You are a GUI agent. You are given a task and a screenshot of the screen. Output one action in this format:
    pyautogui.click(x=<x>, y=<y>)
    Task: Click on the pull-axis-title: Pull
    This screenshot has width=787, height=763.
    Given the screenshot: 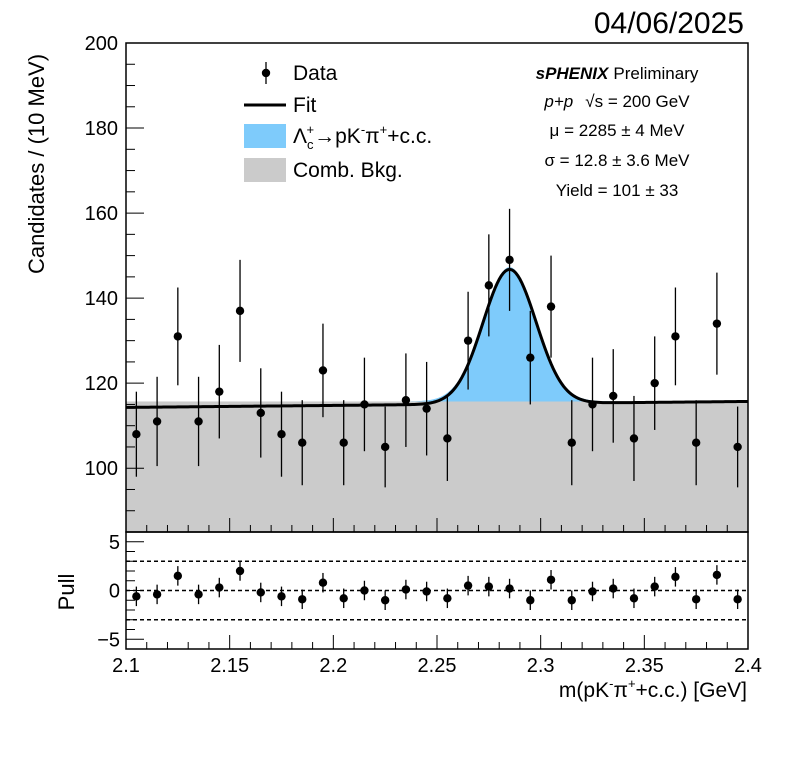 What is the action you would take?
    pyautogui.click(x=66, y=592)
    